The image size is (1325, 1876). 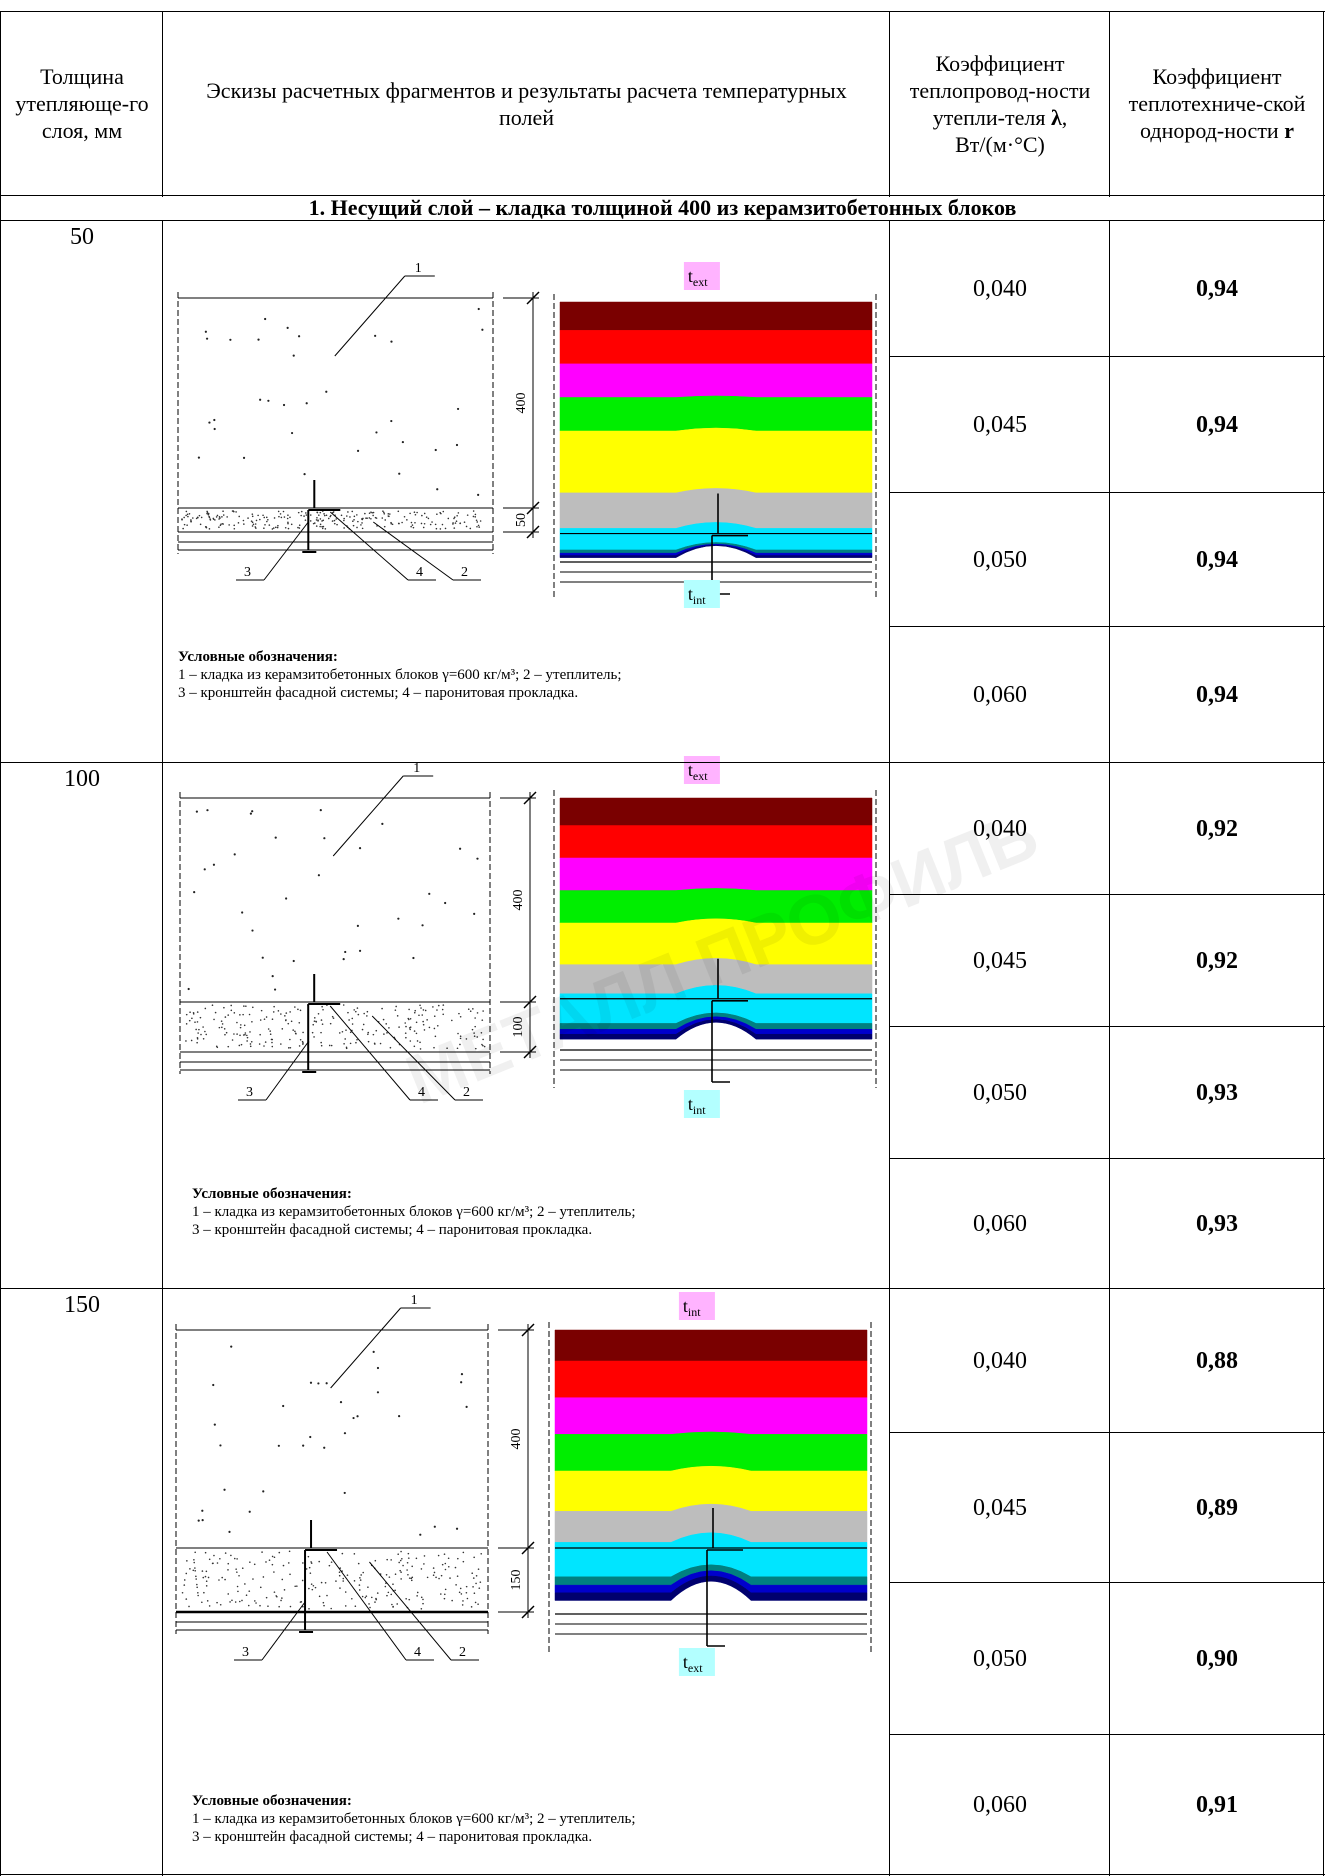 What do you see at coordinates (82, 237) in the screenshot?
I see `thickness-50: 50` at bounding box center [82, 237].